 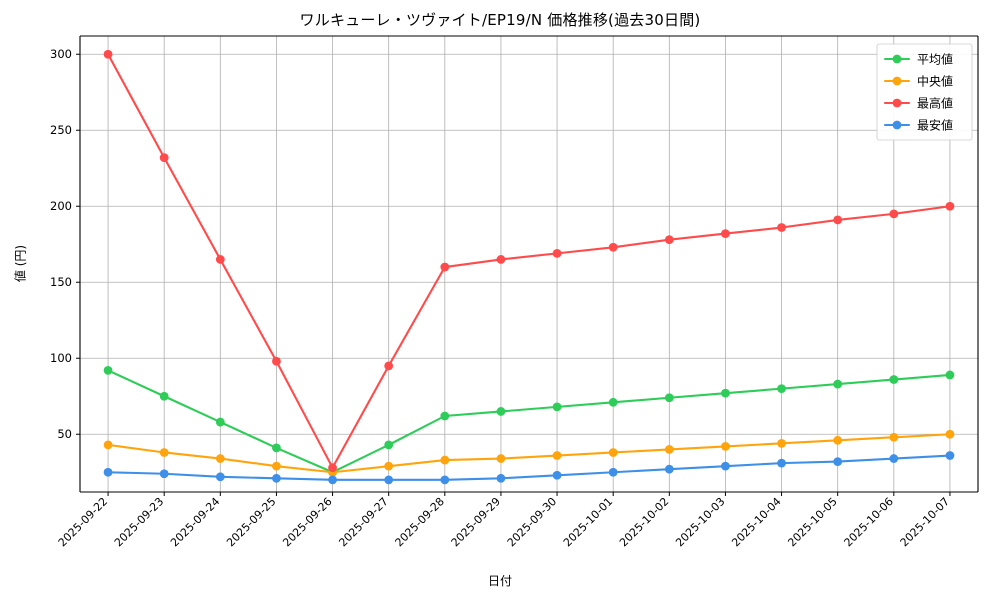 I want to click on y-tick-labels: 50 100 150 200 250 300, so click(x=61, y=244).